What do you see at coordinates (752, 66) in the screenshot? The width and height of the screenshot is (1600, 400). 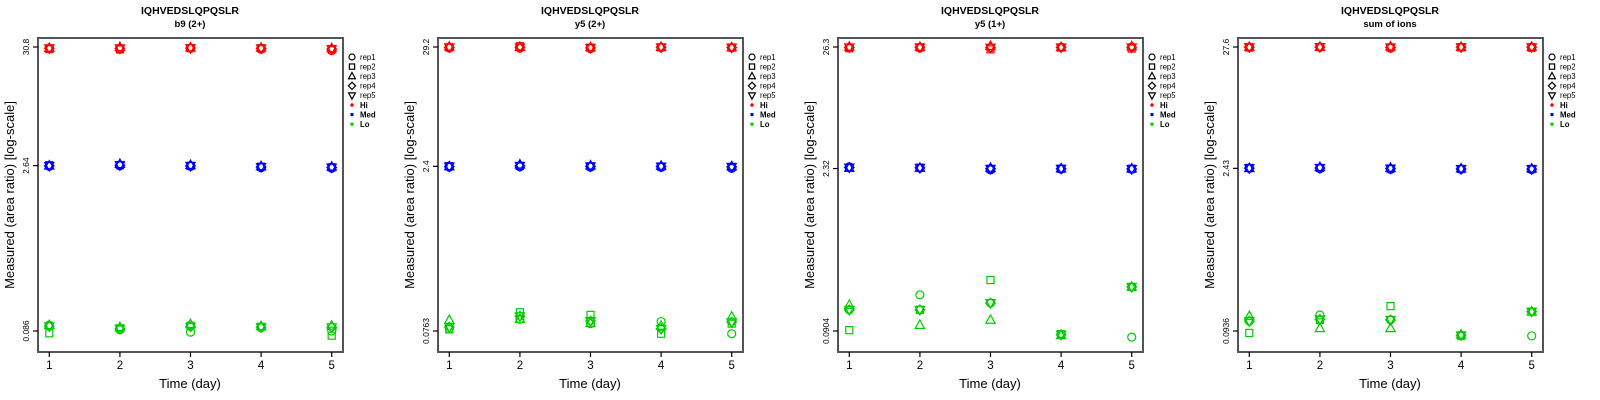 I see `legend-marker-rep2` at bounding box center [752, 66].